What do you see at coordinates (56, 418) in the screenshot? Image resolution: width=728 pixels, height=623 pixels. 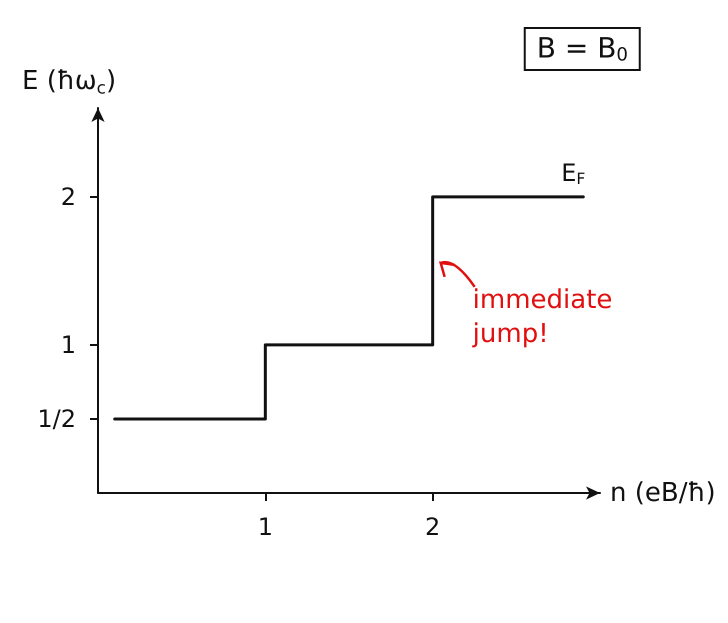 I see `y-tick-label: 1/2` at bounding box center [56, 418].